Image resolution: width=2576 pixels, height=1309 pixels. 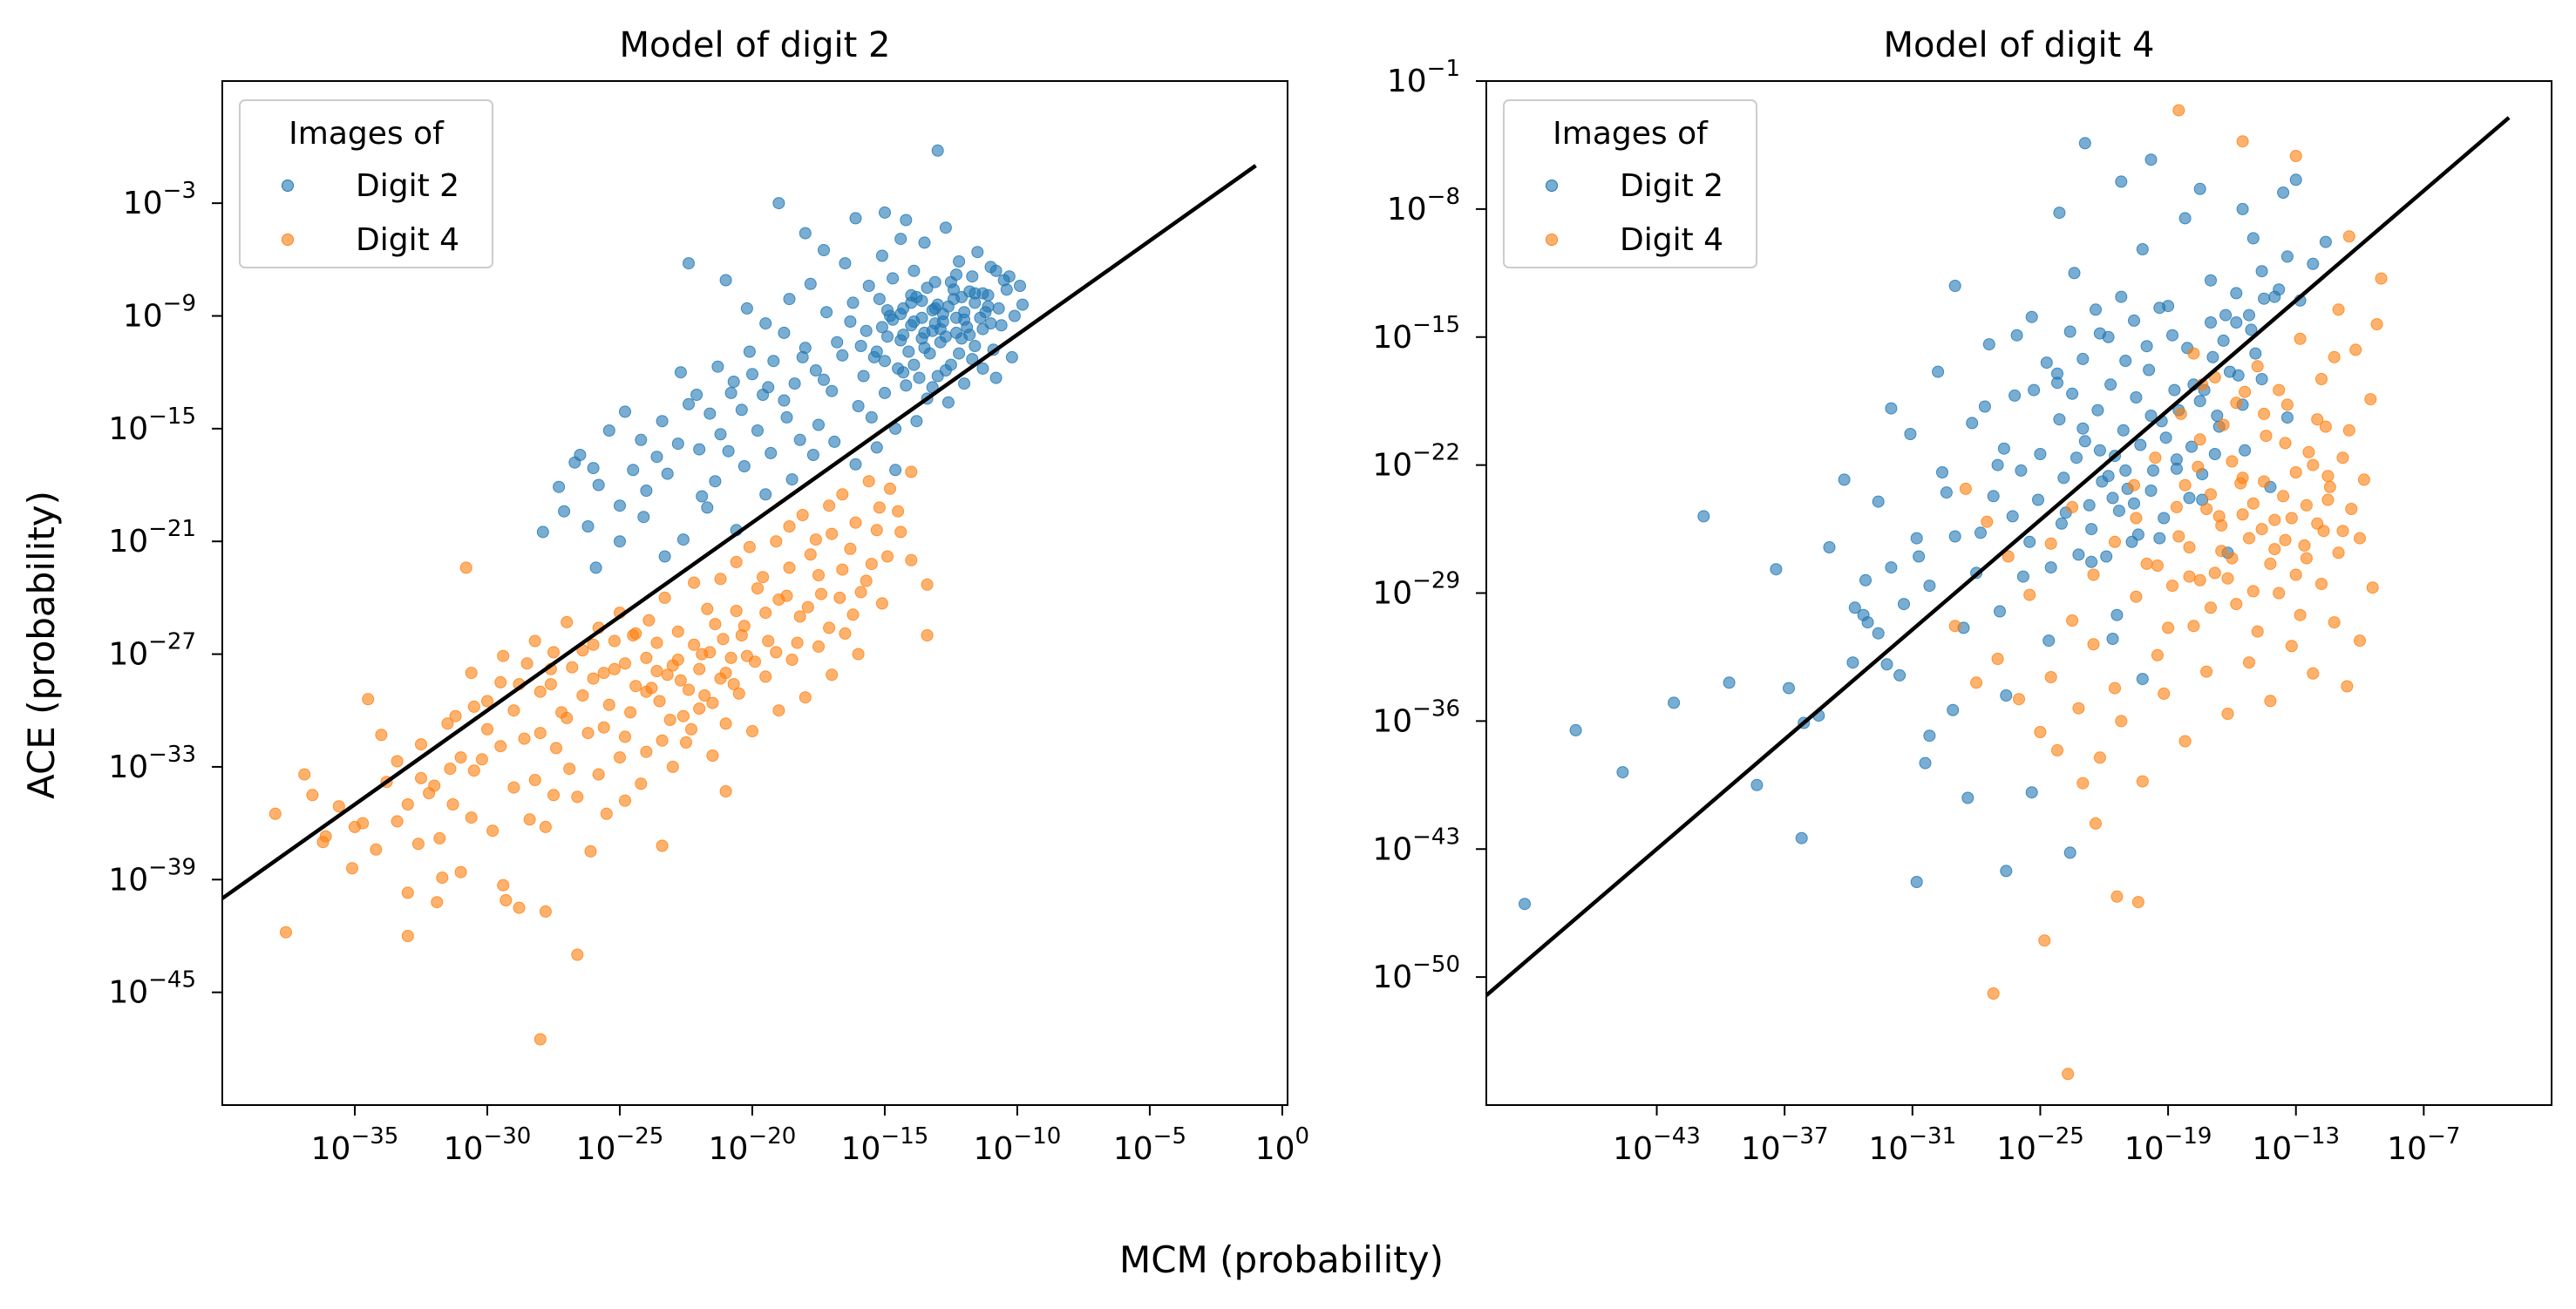 What do you see at coordinates (2423, 1145) in the screenshot?
I see `x-tick-label: 10−7` at bounding box center [2423, 1145].